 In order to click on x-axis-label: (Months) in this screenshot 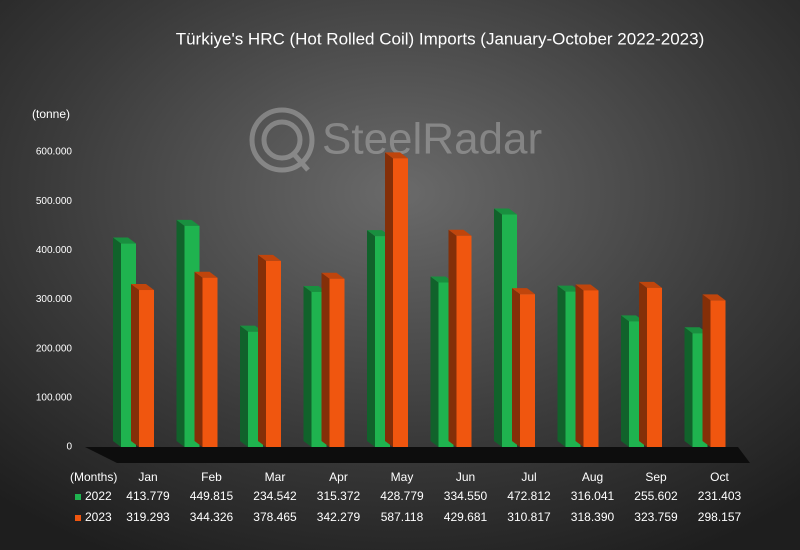, I will do `click(93, 477)`.